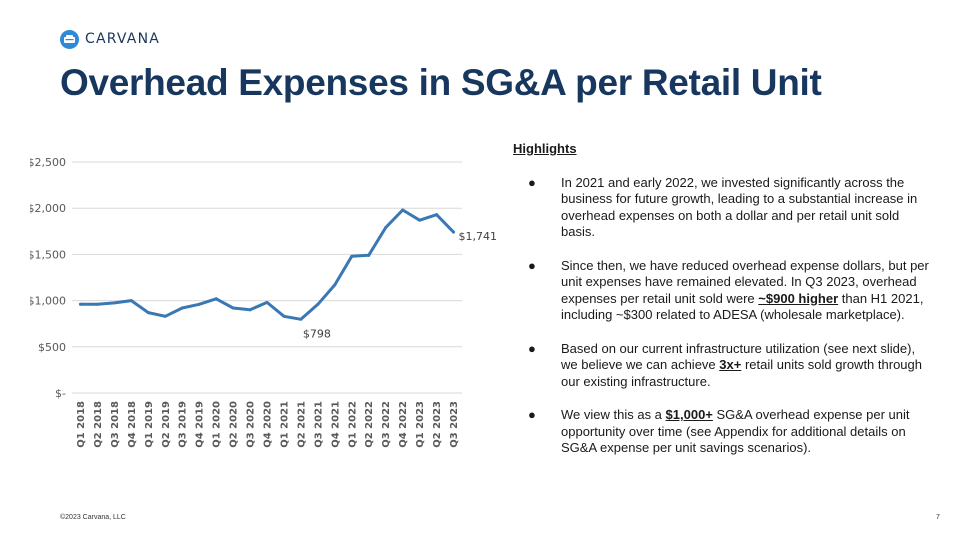 The width and height of the screenshot is (960, 540). What do you see at coordinates (234, 424) in the screenshot?
I see `x-tick-label: Q2 2020` at bounding box center [234, 424].